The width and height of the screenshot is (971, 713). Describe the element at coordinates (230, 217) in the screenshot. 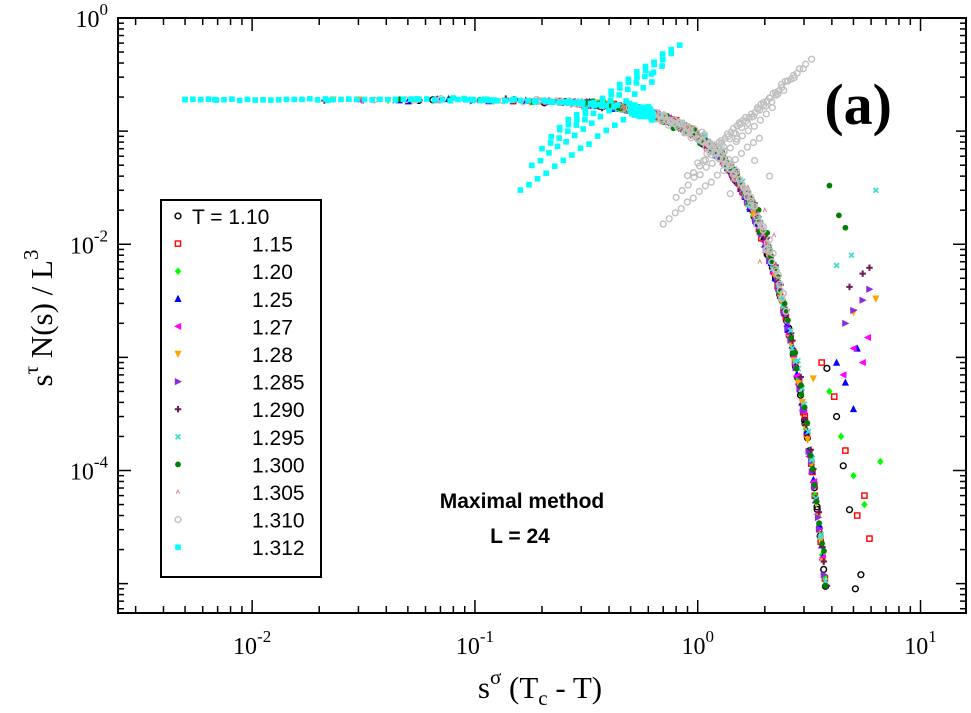

I see `legend-label: T = 1.10` at that location.